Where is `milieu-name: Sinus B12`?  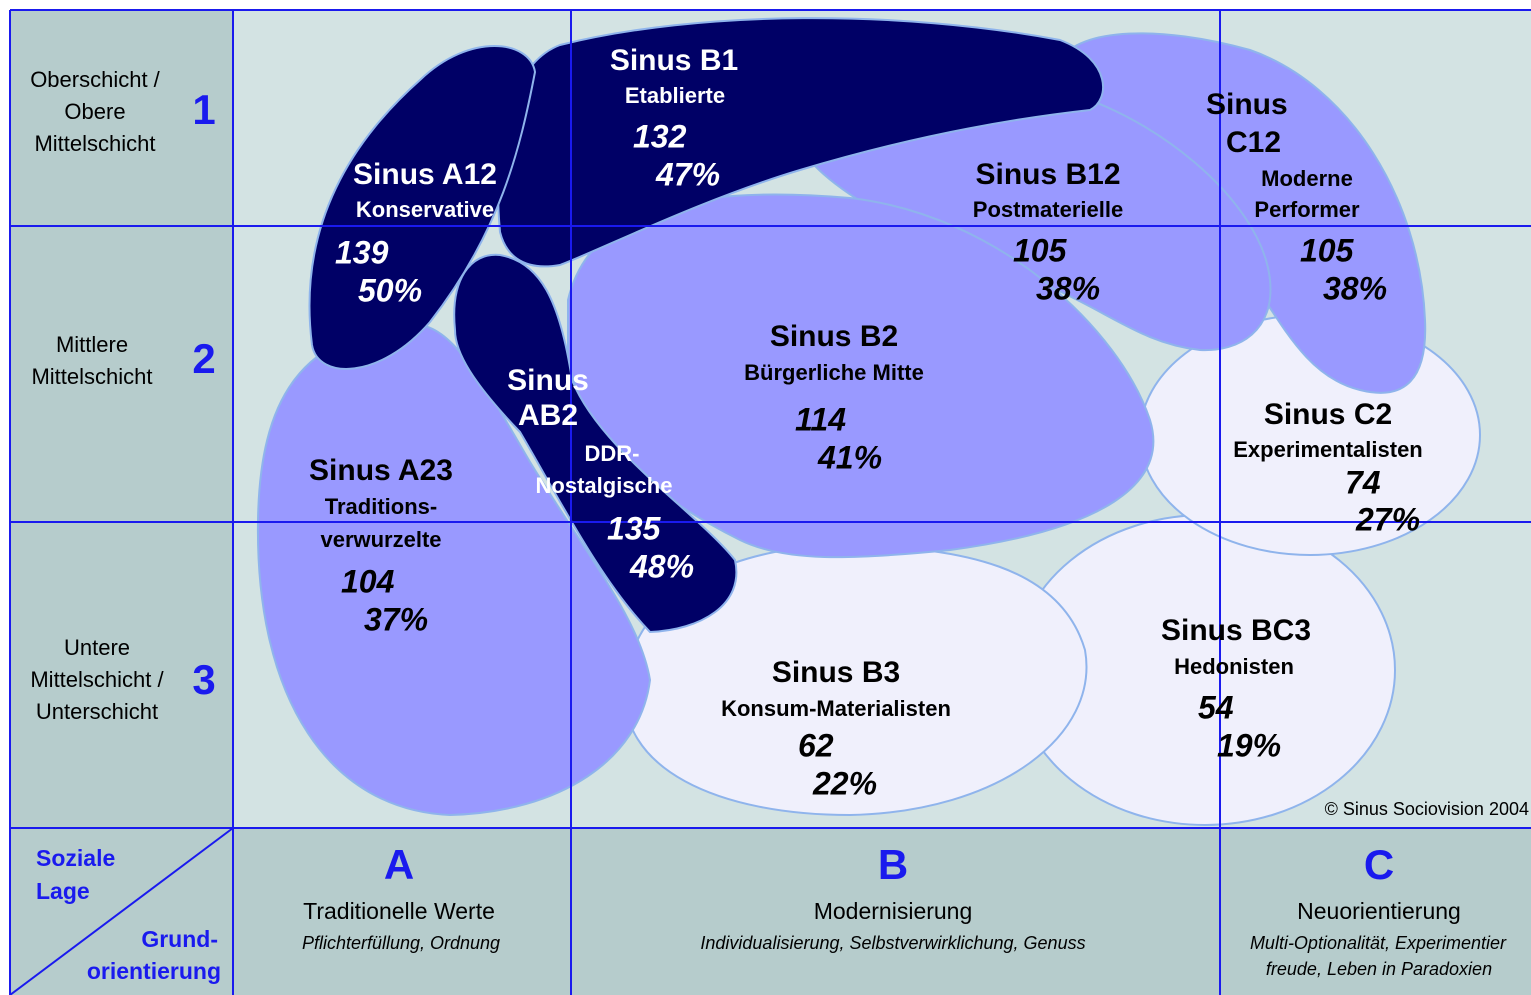 milieu-name: Sinus B12 is located at coordinates (1047, 174).